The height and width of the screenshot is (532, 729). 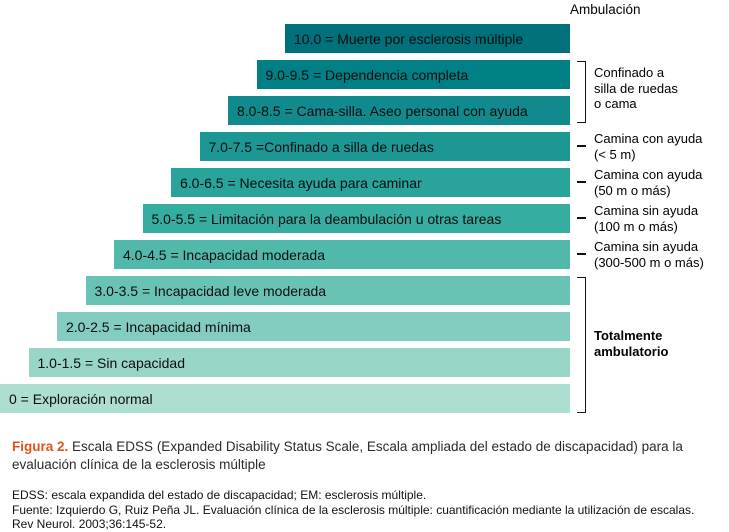 What do you see at coordinates (581, 146) in the screenshot?
I see `tick-camina-con-ayuda-5m-icon` at bounding box center [581, 146].